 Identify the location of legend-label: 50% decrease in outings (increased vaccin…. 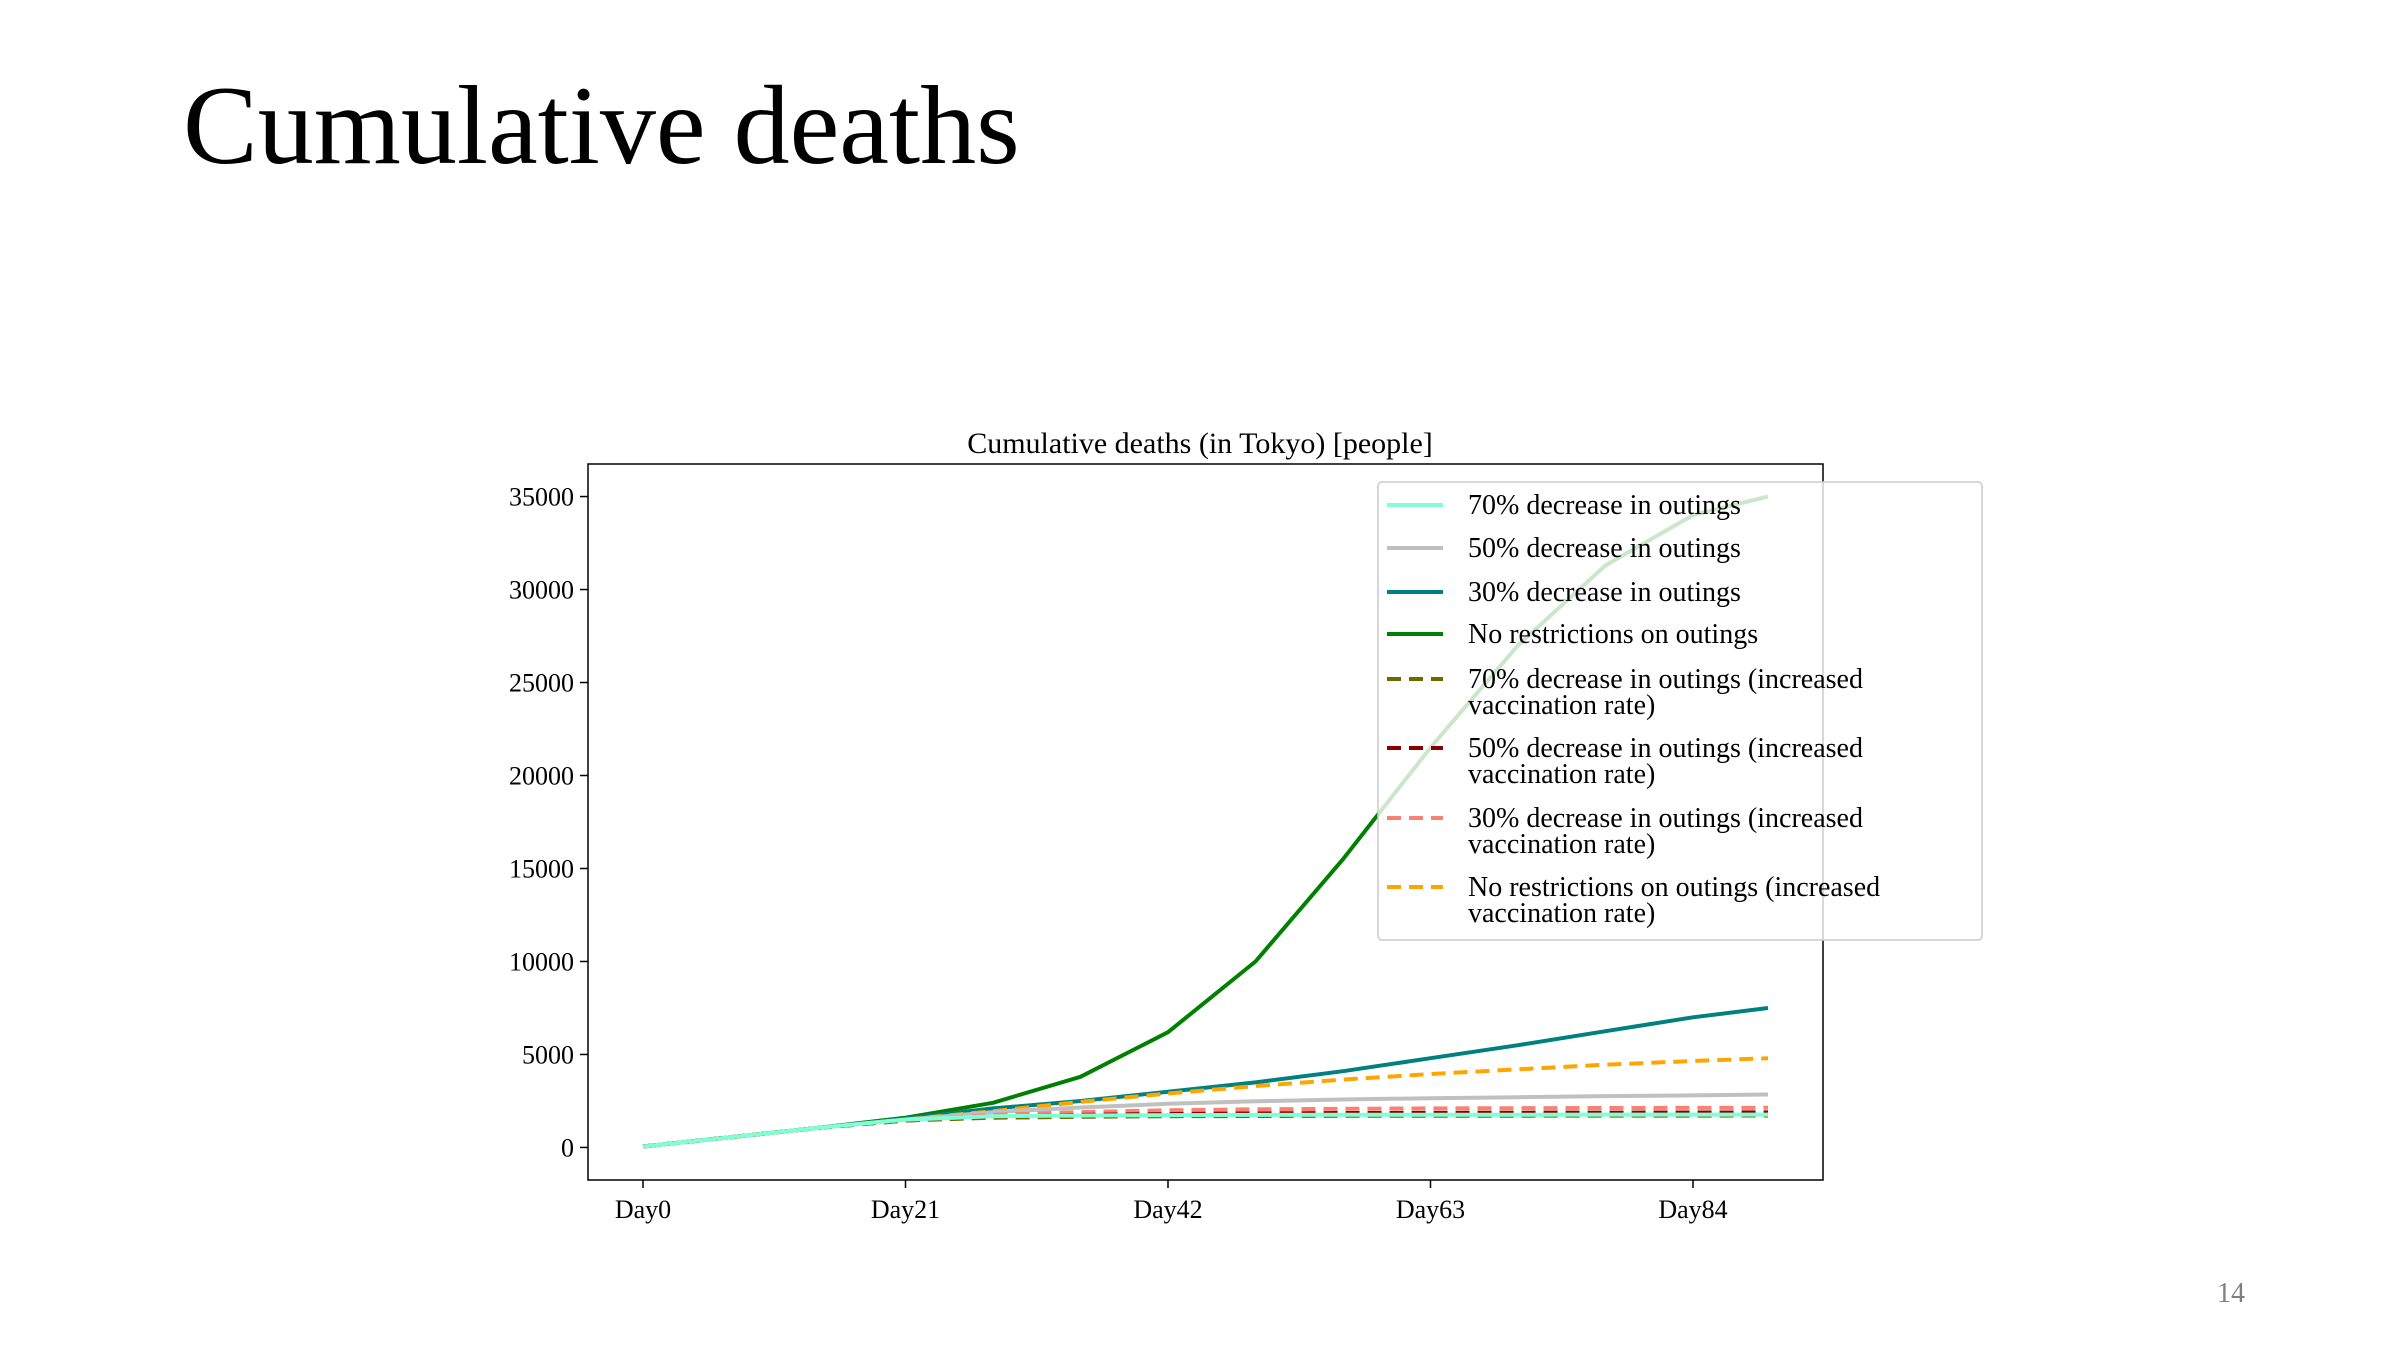
(1665, 761).